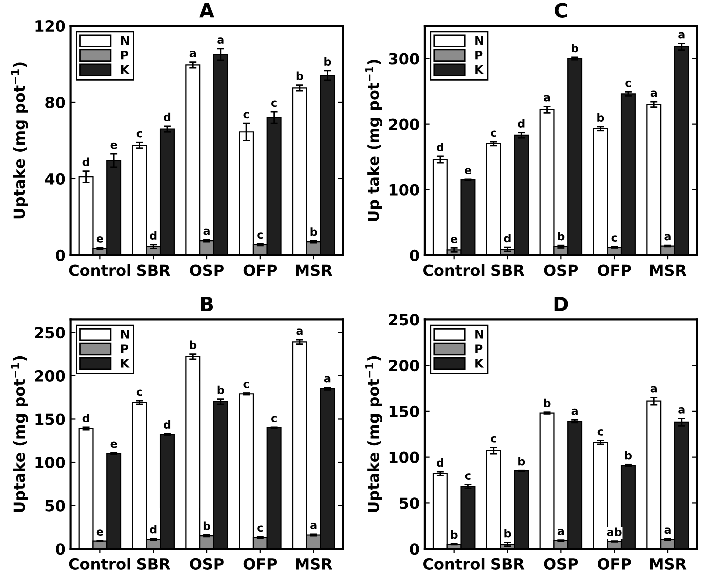  I want to click on y-axis-title: Up take (mg pot$^{−1}$), so click(374, 141).